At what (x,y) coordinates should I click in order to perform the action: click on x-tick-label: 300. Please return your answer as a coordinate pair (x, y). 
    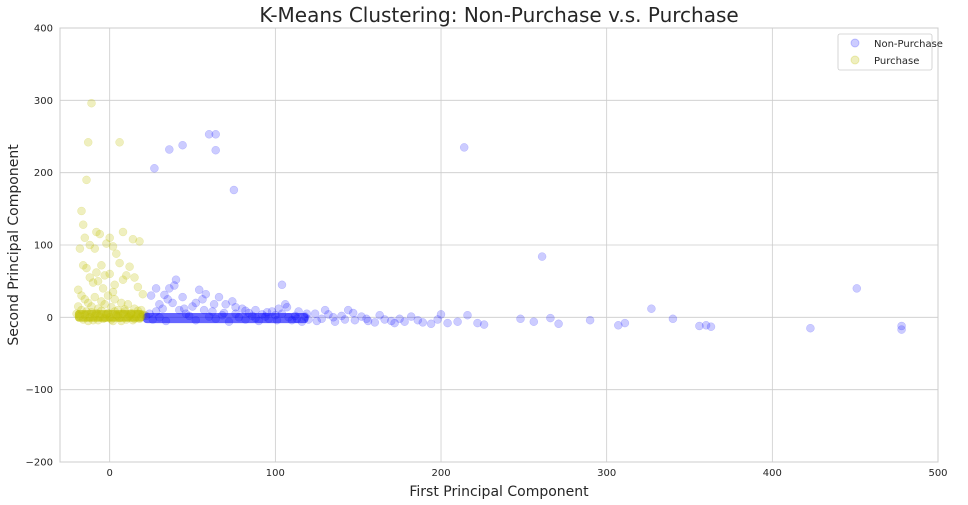
    Looking at the image, I should click on (606, 473).